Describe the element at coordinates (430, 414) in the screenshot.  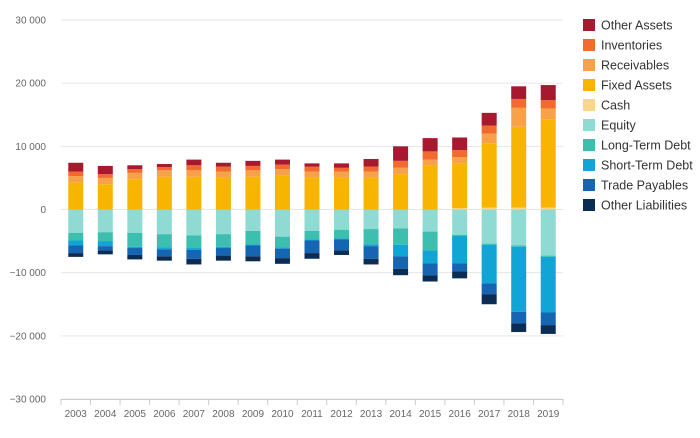
I see `x-tick-label: 2015` at that location.